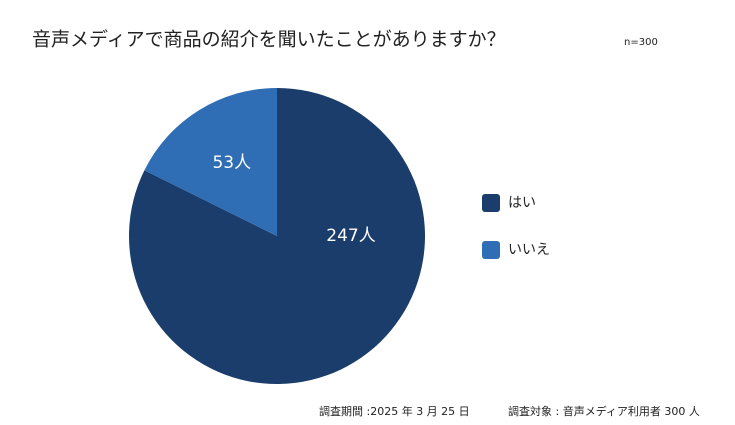 Image resolution: width=735 pixels, height=425 pixels. I want to click on legend-label: はい, so click(522, 203).